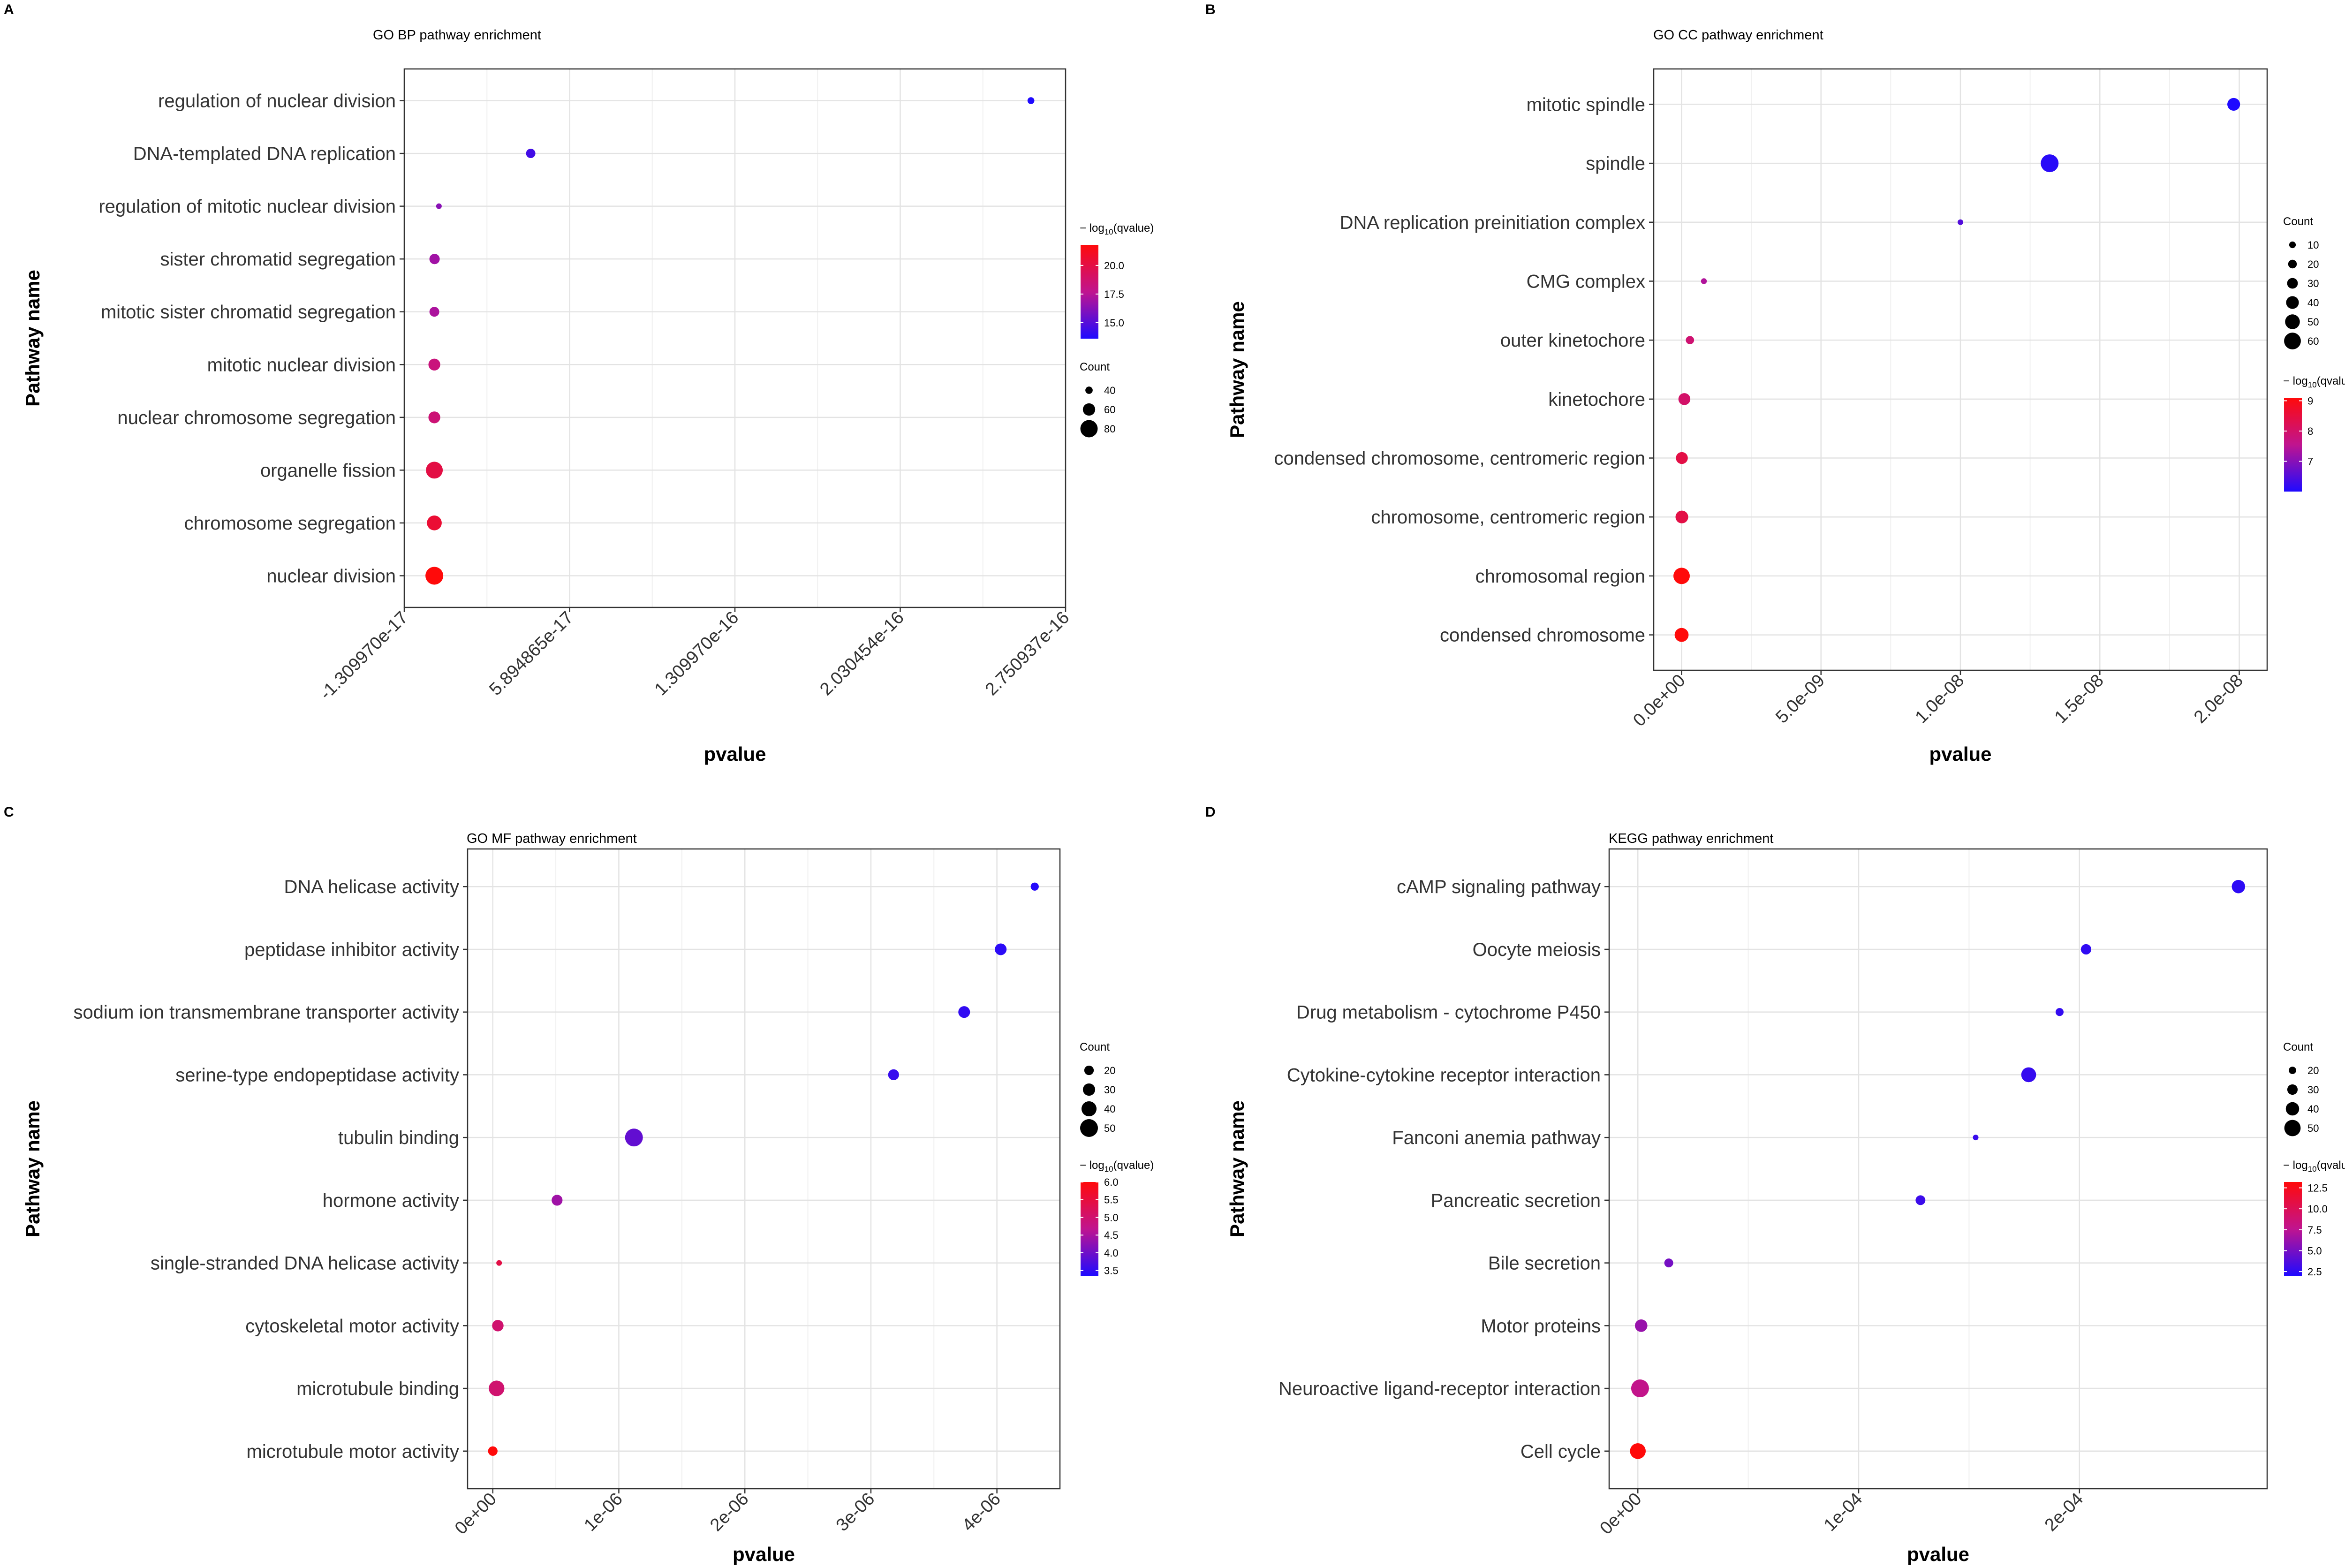 The width and height of the screenshot is (2345, 1568). What do you see at coordinates (1439, 1389) in the screenshot?
I see `category-label: Neuroactive ligand-receptor interaction` at bounding box center [1439, 1389].